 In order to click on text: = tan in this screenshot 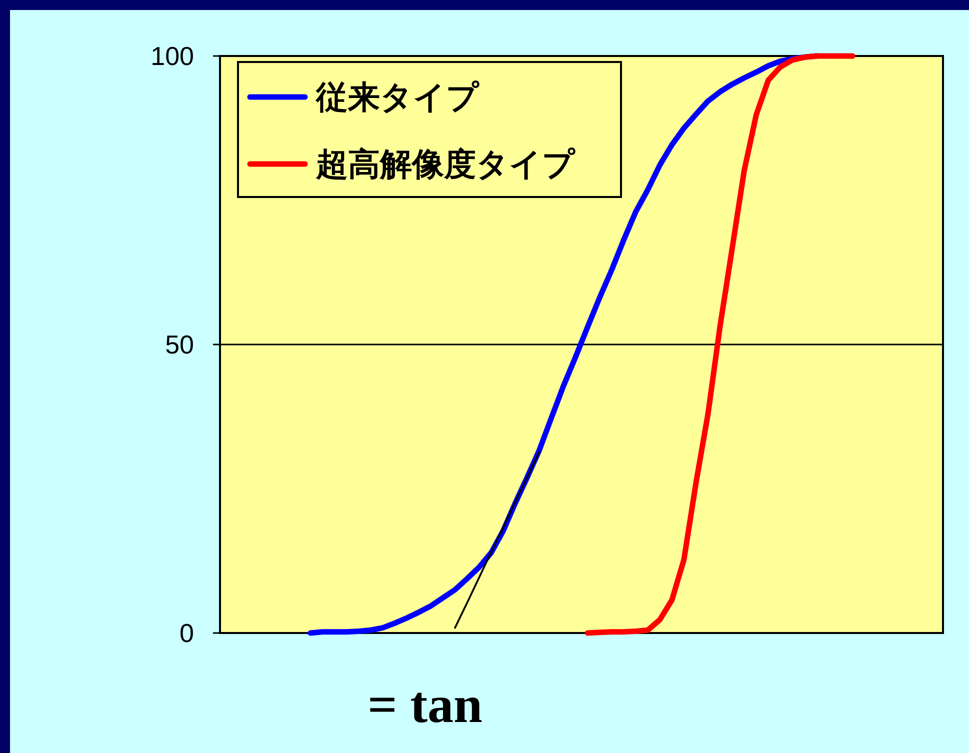, I will do `click(425, 705)`.